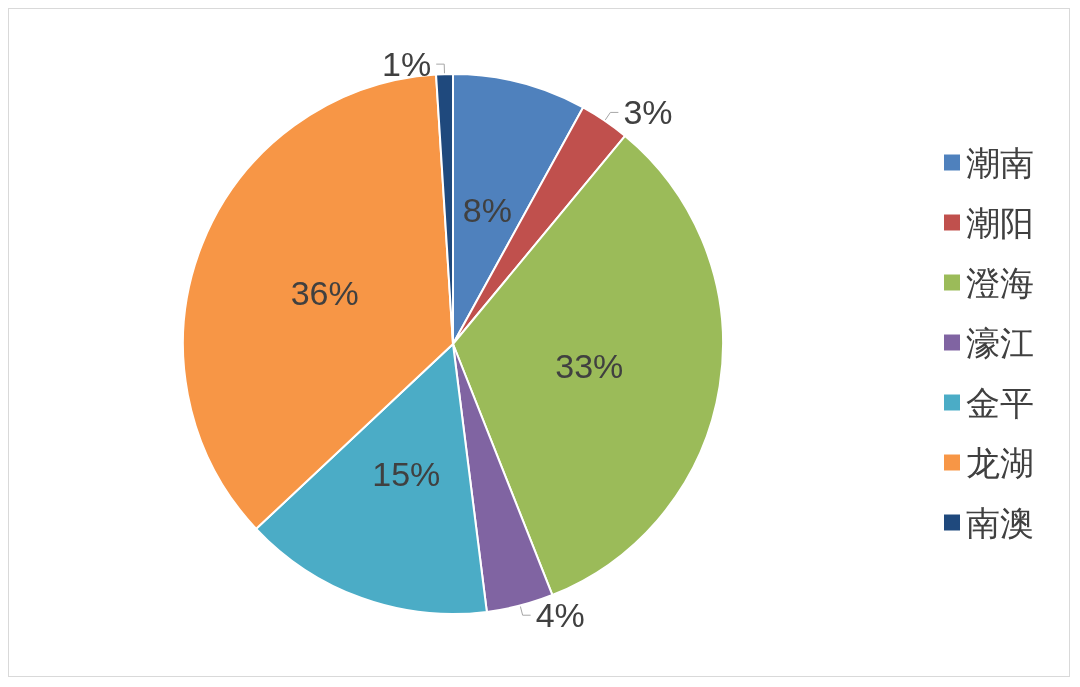  Describe the element at coordinates (407, 64) in the screenshot. I see `data-label: 1%` at that location.